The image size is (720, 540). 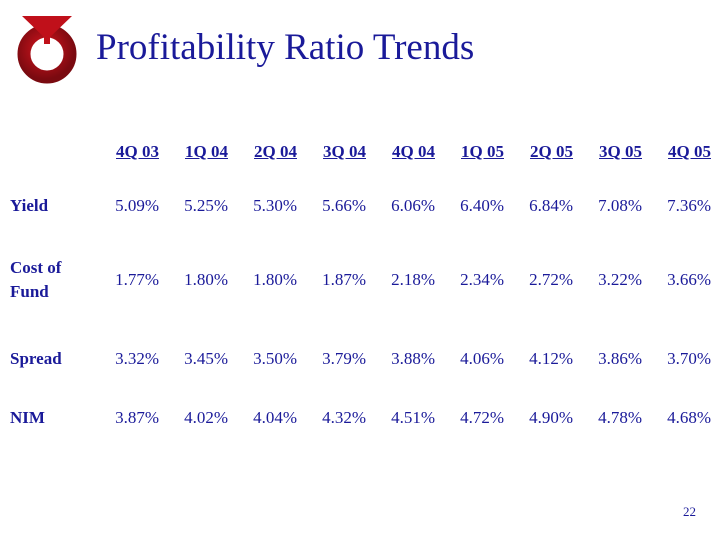 What do you see at coordinates (285, 47) in the screenshot?
I see `page-title: Profitability Ratio Trends` at bounding box center [285, 47].